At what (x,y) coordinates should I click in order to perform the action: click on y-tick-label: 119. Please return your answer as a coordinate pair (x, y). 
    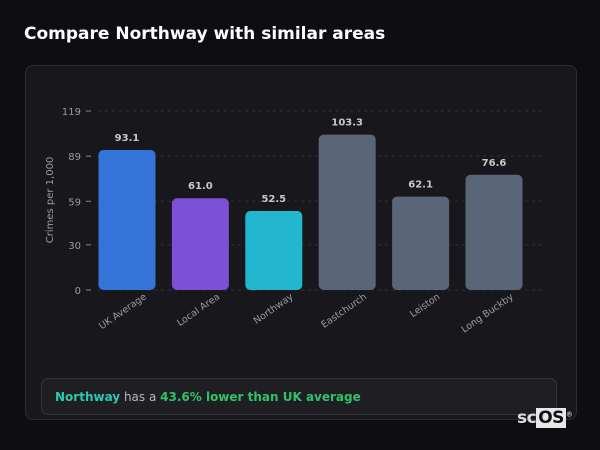
    Looking at the image, I should click on (71, 112).